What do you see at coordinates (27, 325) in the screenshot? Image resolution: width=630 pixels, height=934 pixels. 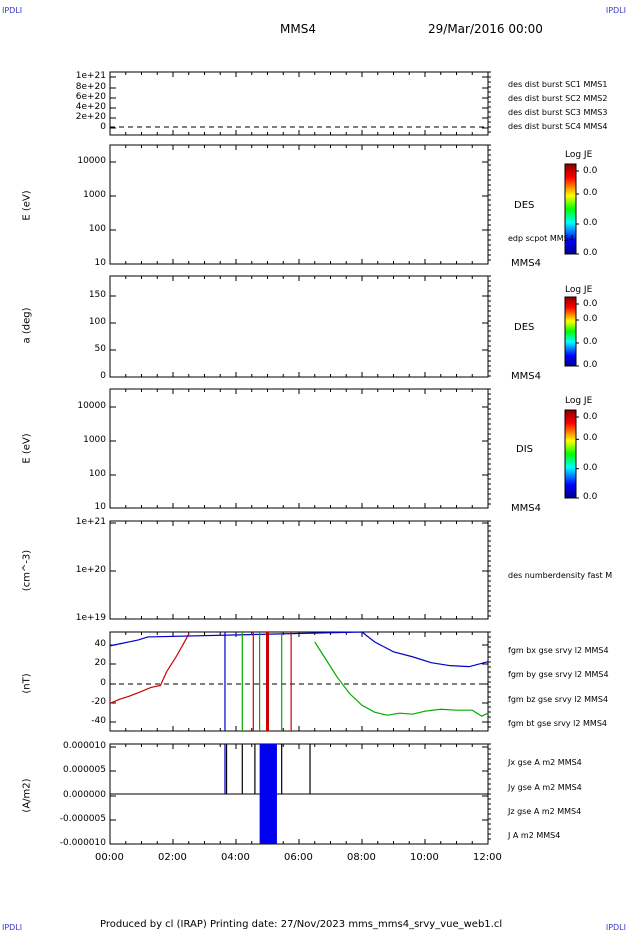 I see `ylabel-pitch-angle: a (deg)` at bounding box center [27, 325].